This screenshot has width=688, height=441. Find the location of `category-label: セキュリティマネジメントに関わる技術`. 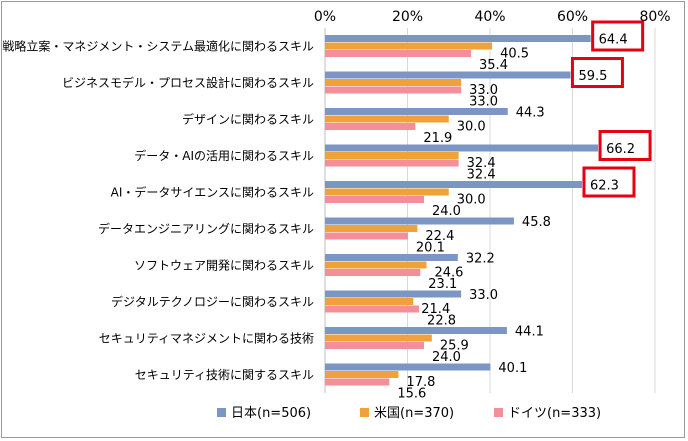

category-label: セキュリティマネジメントに関わる技術 is located at coordinates (206, 338).